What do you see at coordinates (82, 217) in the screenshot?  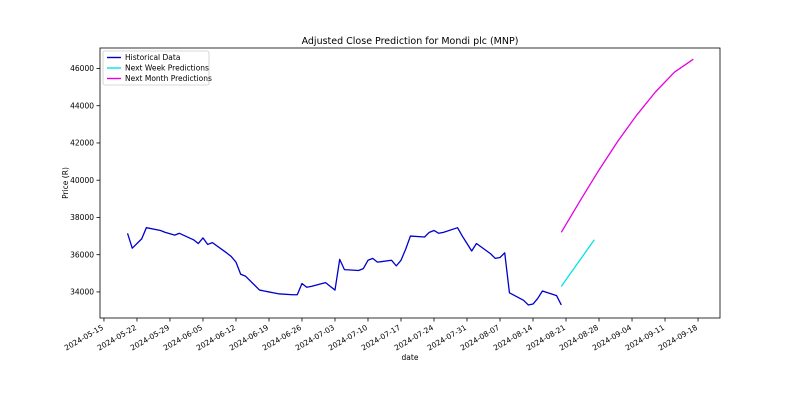 I see `y-tick-label: 38000` at bounding box center [82, 217].